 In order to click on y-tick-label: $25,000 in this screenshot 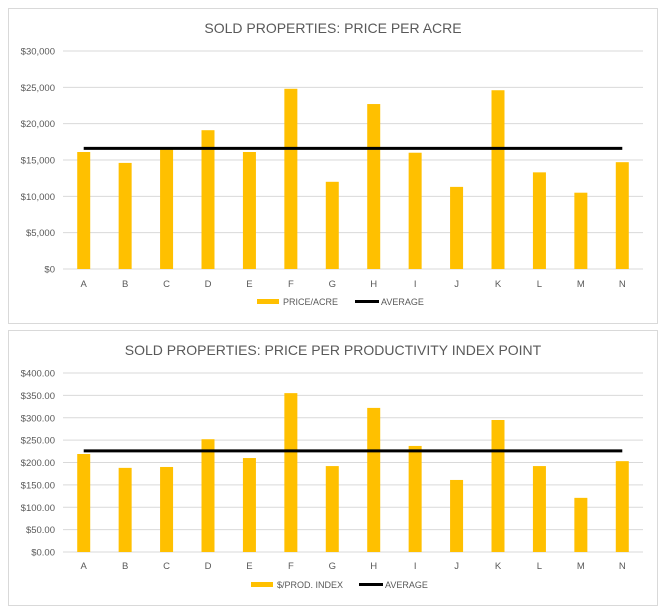, I will do `click(38, 88)`.